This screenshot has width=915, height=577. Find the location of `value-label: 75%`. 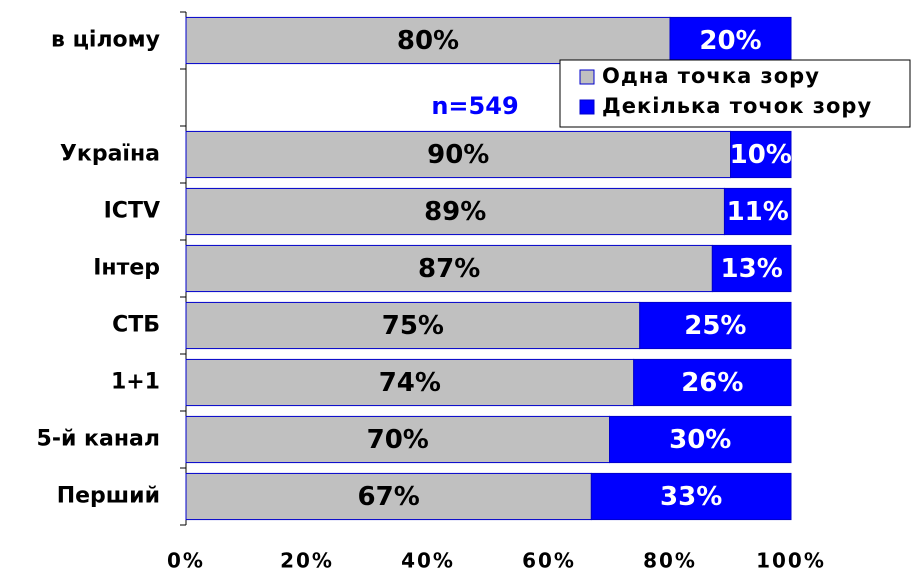

value-label: 75% is located at coordinates (413, 326).